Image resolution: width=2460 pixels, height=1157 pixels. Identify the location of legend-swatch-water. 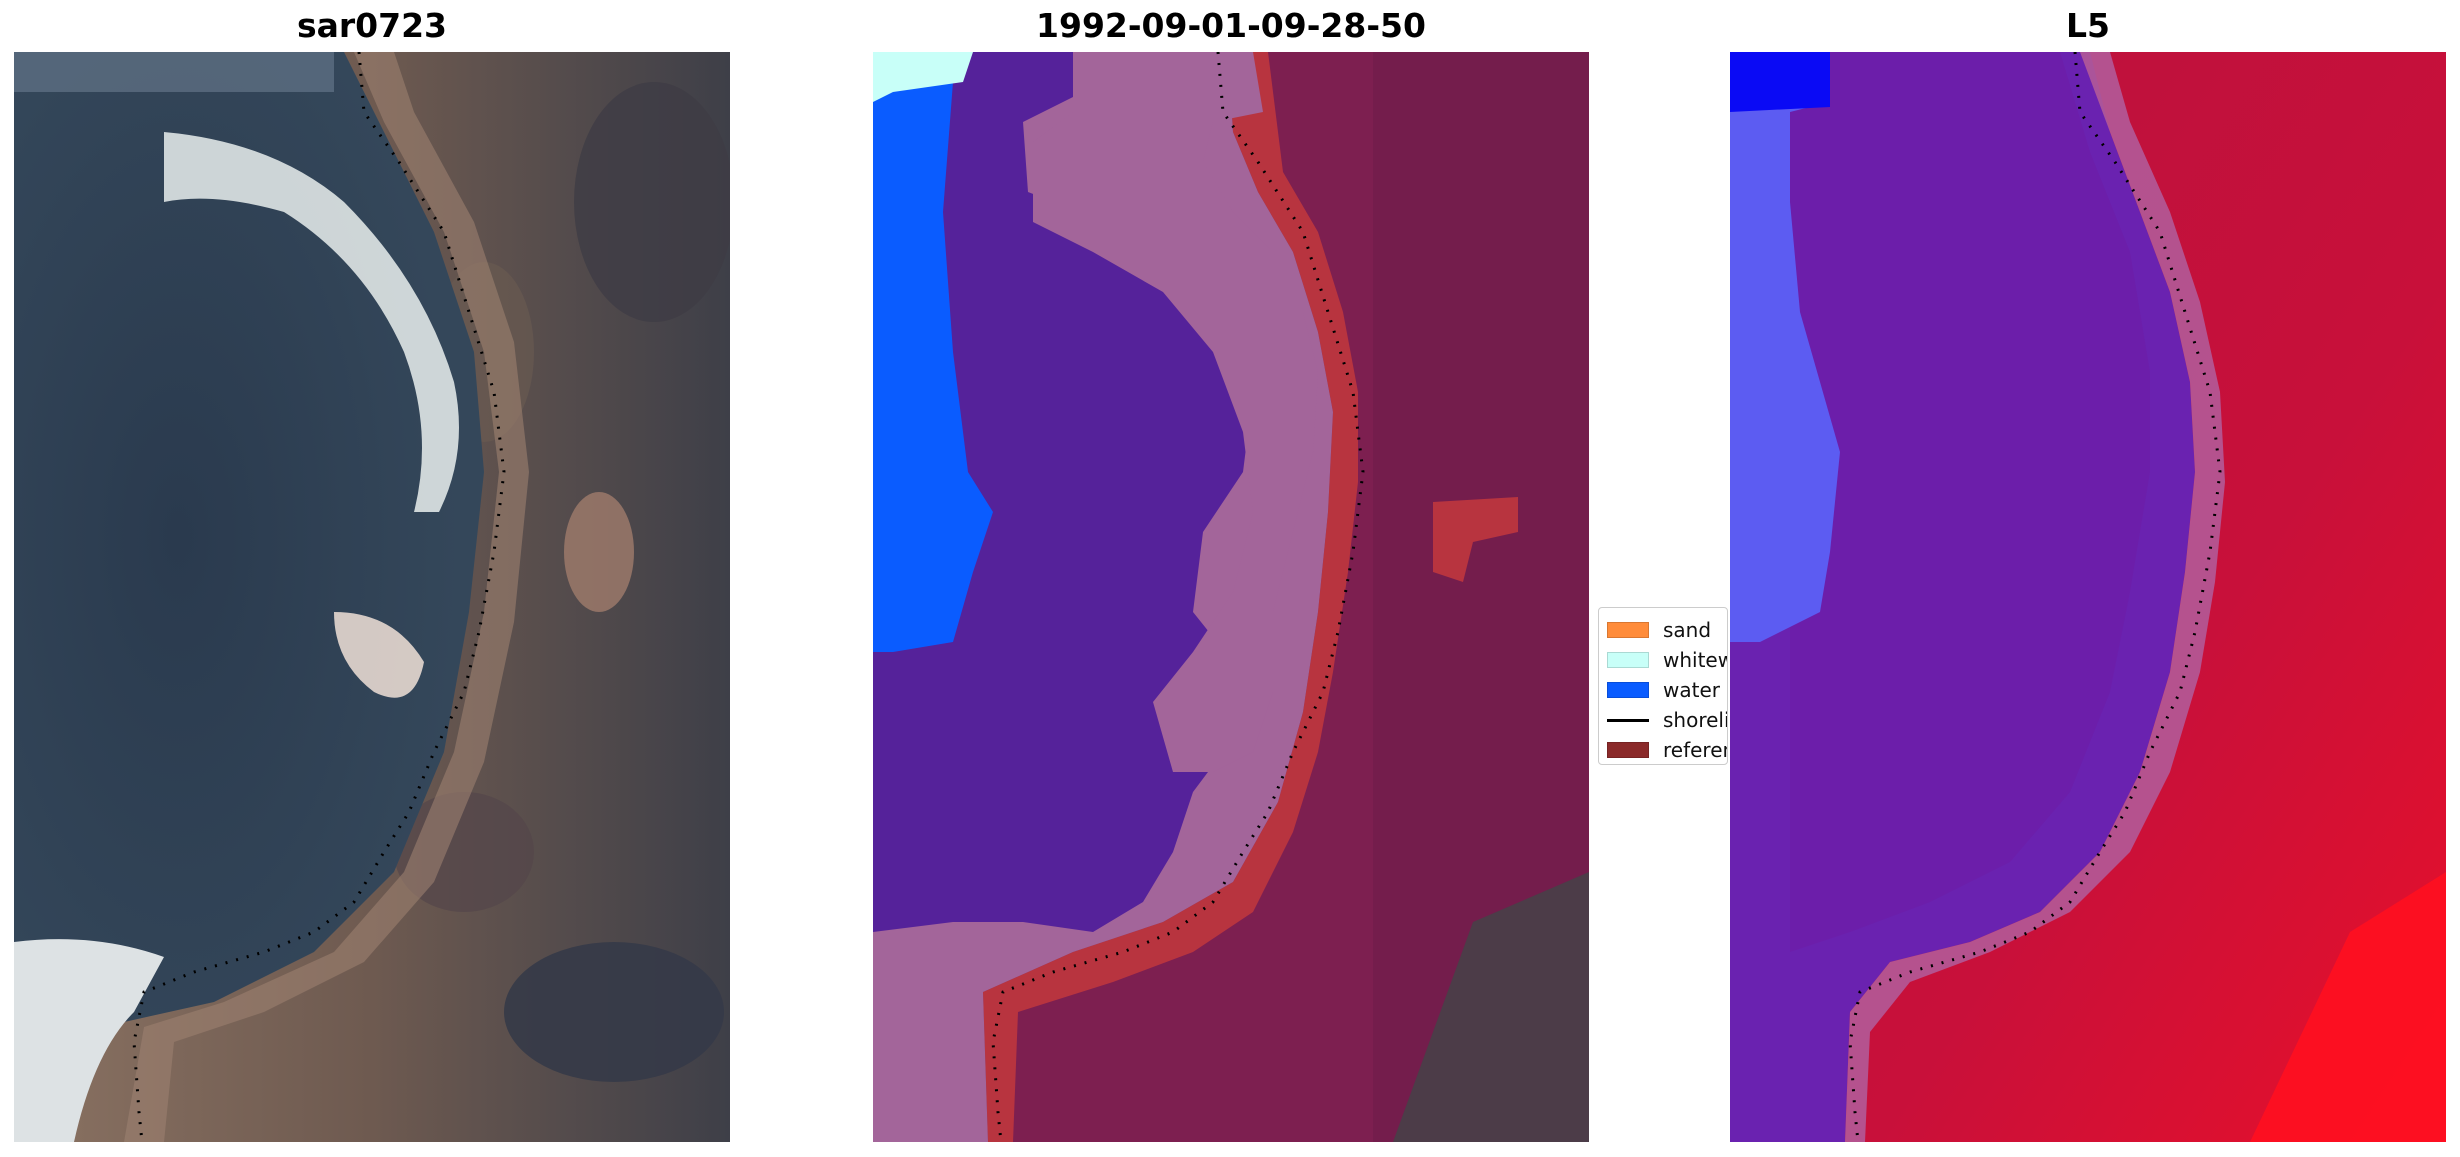
(1628, 690).